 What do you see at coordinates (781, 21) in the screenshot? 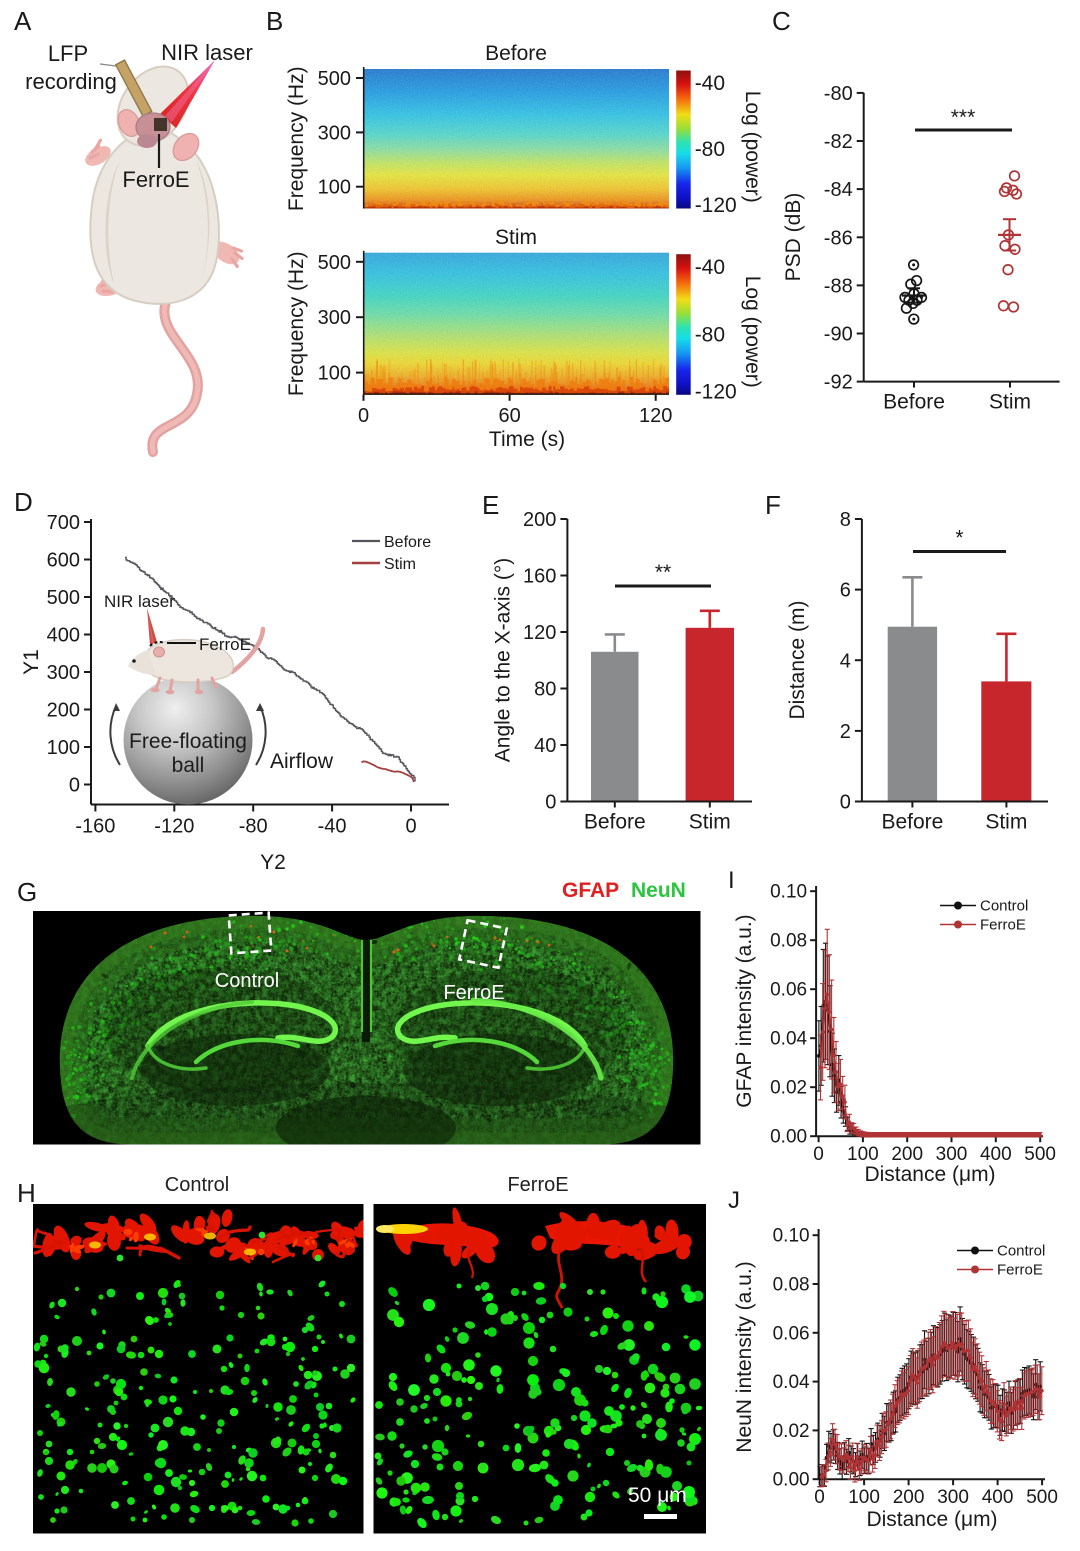
I see `svg-text: C` at bounding box center [781, 21].